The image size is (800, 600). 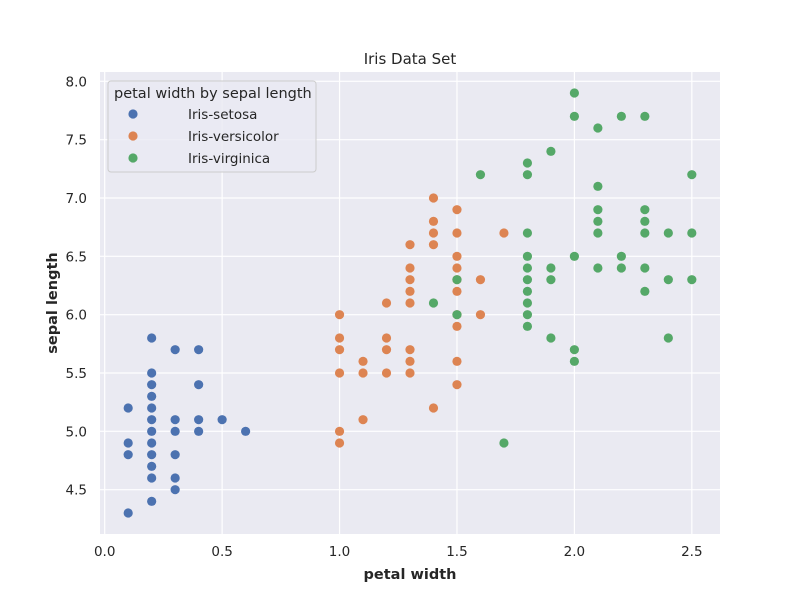 What do you see at coordinates (76, 141) in the screenshot?
I see `y-tick-label: 7.5` at bounding box center [76, 141].